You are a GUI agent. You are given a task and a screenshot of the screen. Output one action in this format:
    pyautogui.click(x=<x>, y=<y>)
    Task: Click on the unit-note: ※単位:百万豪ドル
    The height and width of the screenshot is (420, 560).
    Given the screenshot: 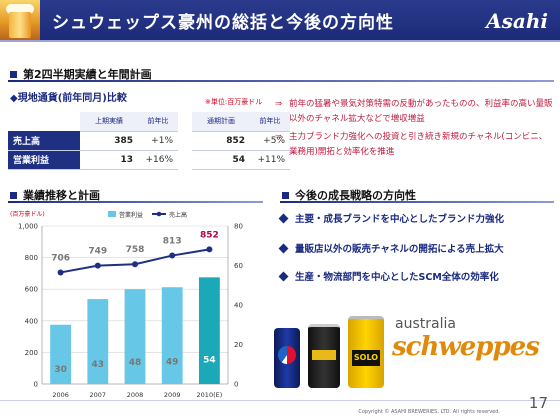 What is the action you would take?
    pyautogui.click(x=234, y=102)
    